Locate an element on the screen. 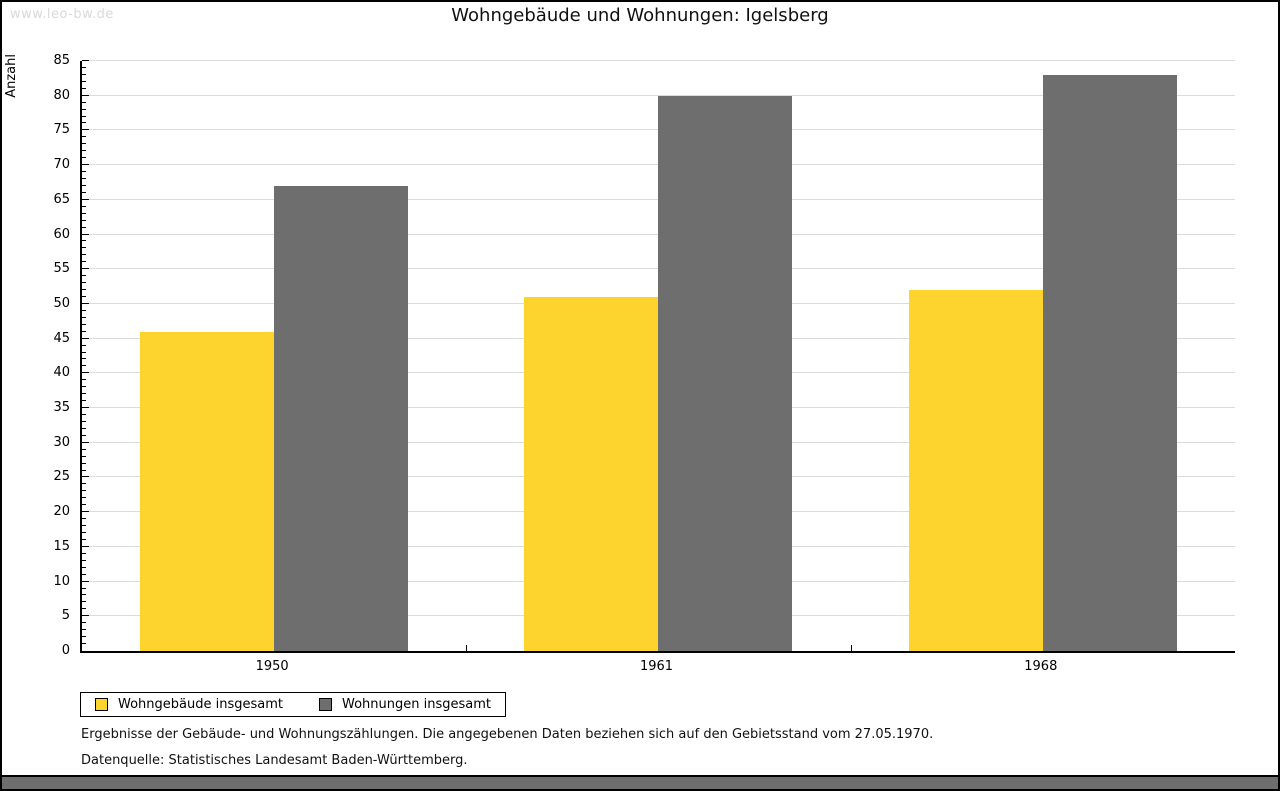 This screenshot has width=1280, height=791. y-tick-label: 0 is located at coordinates (65, 650).